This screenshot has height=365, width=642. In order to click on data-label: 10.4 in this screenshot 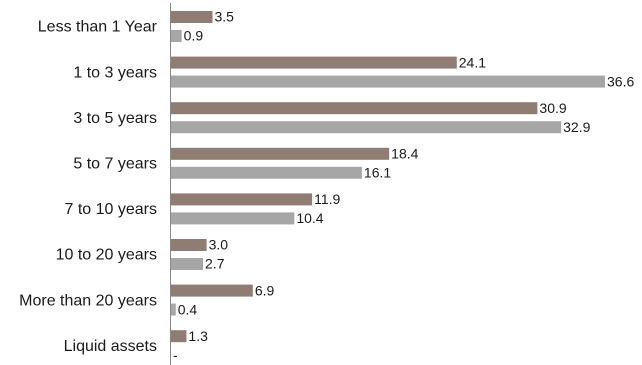, I will do `click(309, 218)`.